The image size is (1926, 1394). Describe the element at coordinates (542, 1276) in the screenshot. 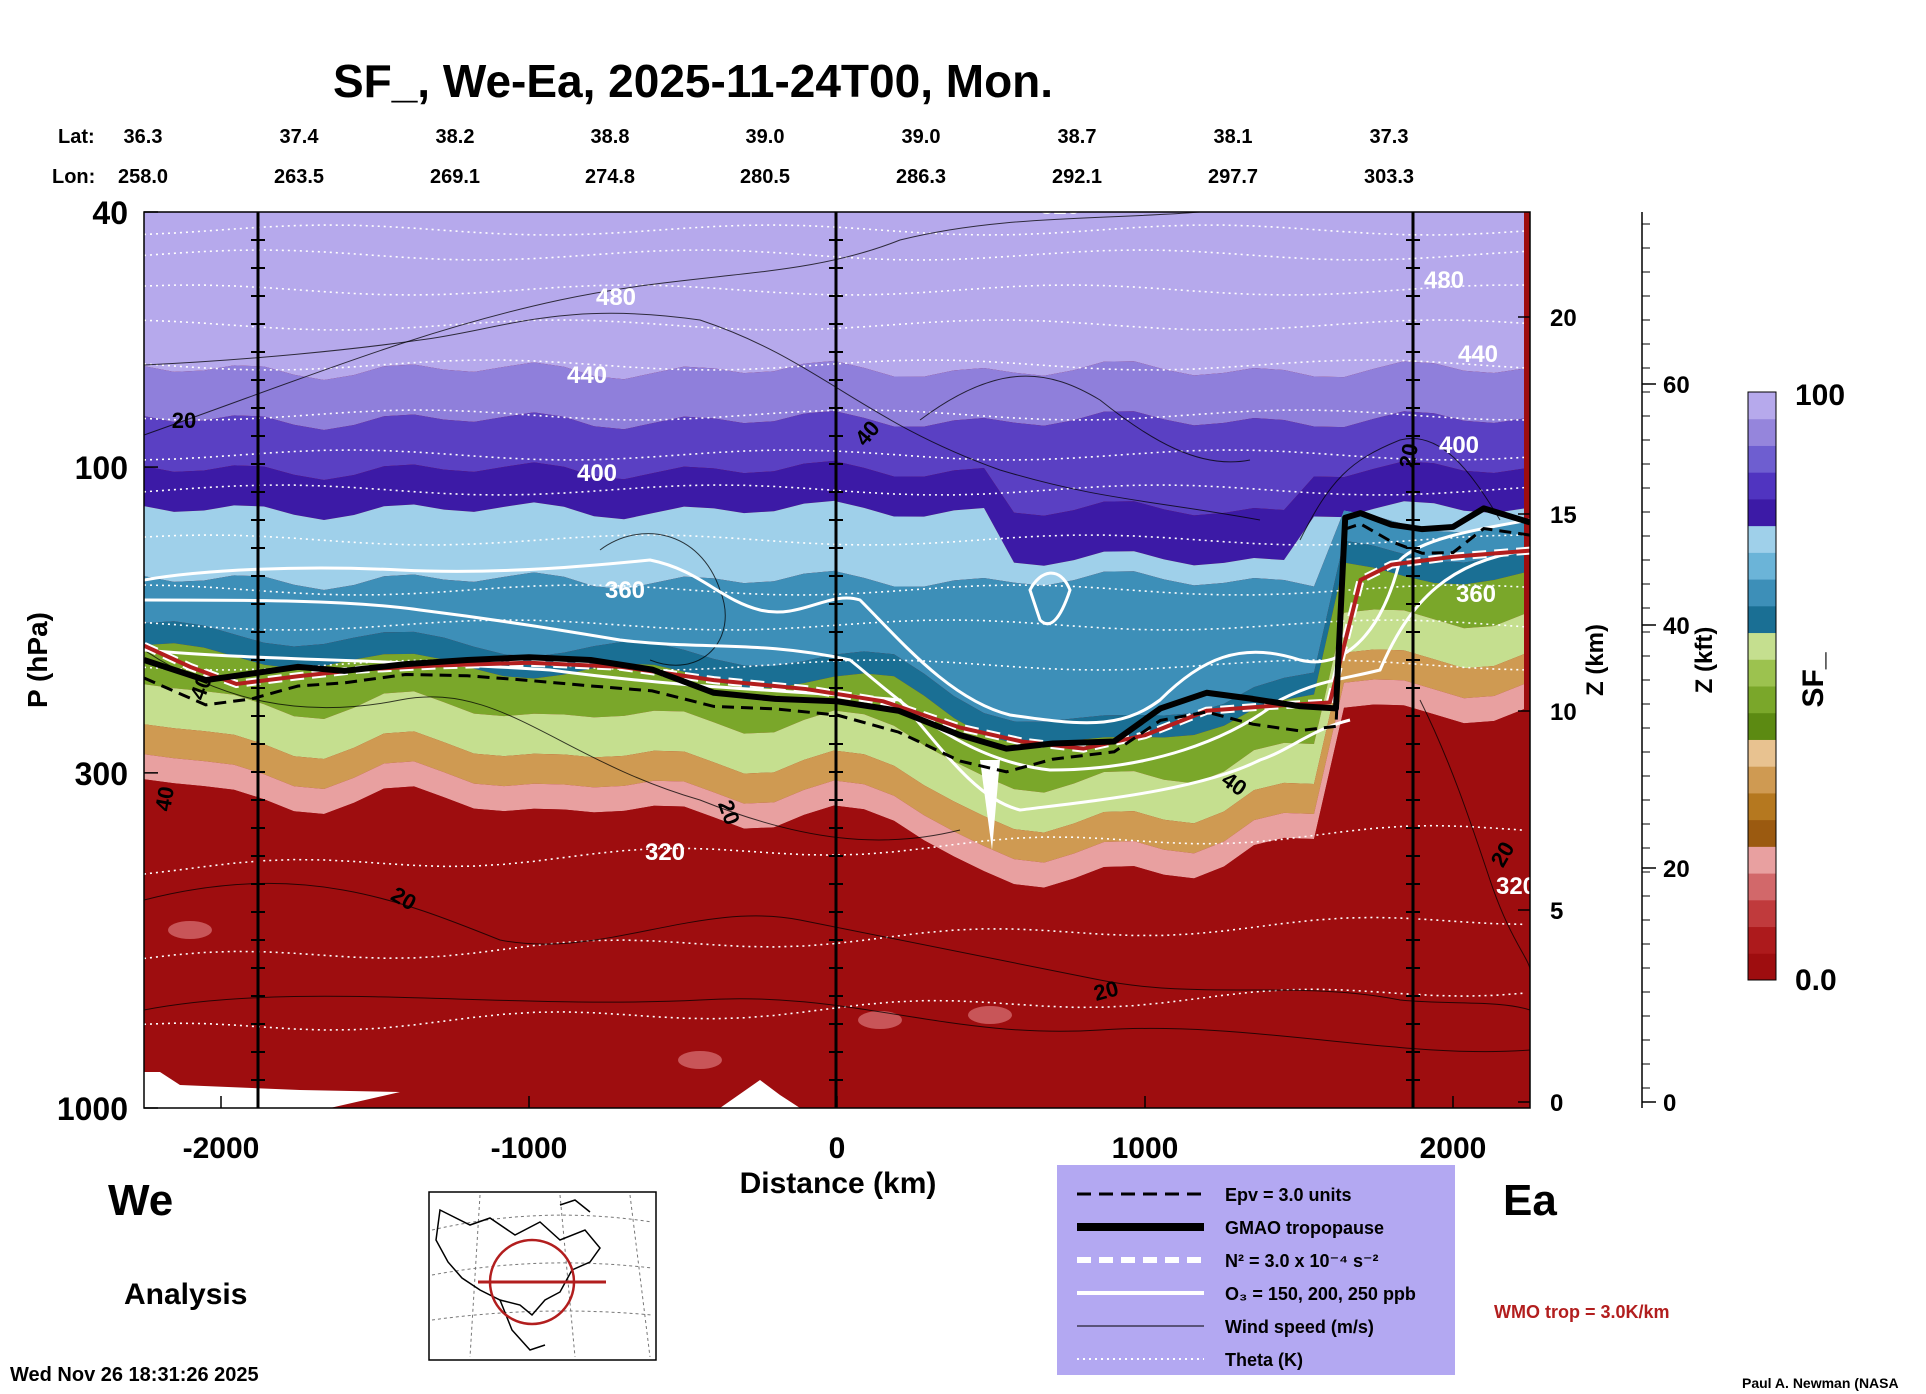

I see `locator-map` at that location.